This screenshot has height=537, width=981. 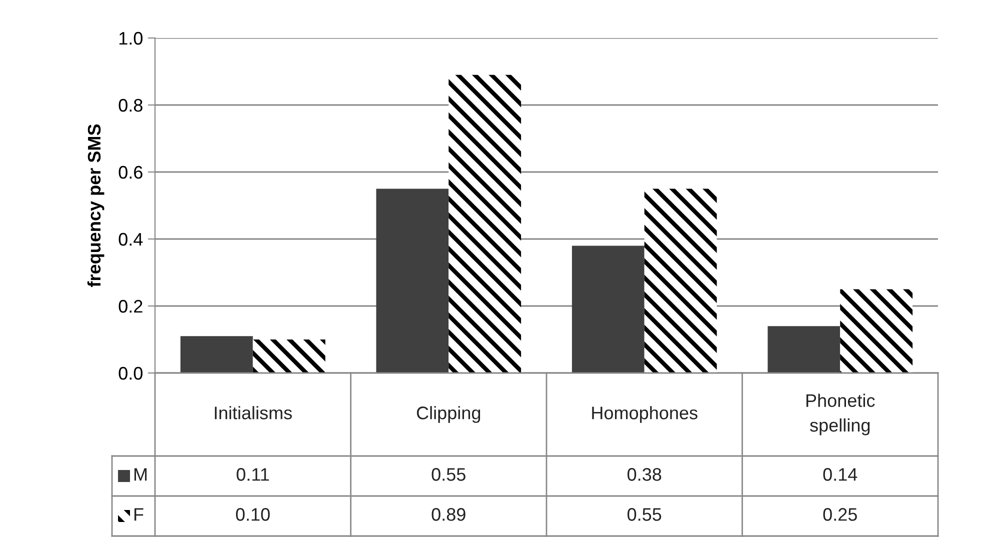 I want to click on data-label: 0.89, so click(x=449, y=514).